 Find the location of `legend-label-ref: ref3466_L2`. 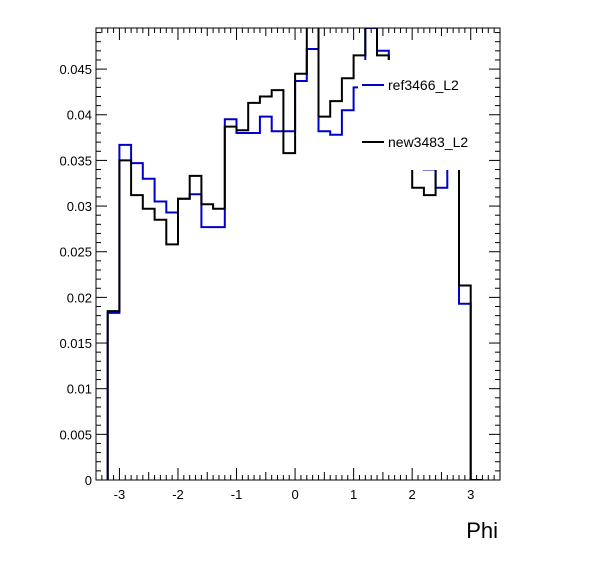

legend-label-ref: ref3466_L2 is located at coordinates (423, 85).